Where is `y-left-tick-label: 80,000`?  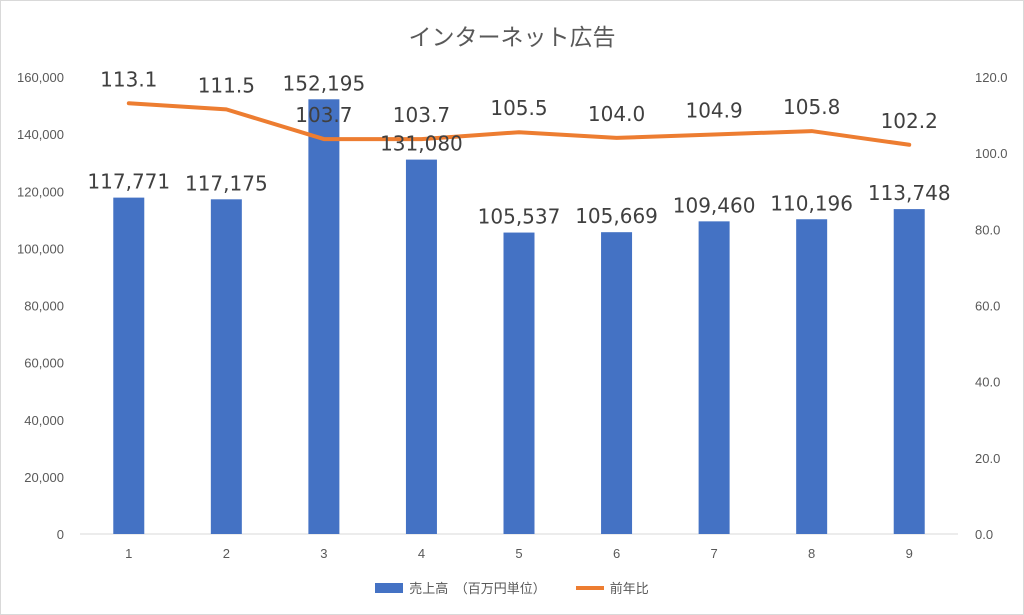 y-left-tick-label: 80,000 is located at coordinates (44, 306).